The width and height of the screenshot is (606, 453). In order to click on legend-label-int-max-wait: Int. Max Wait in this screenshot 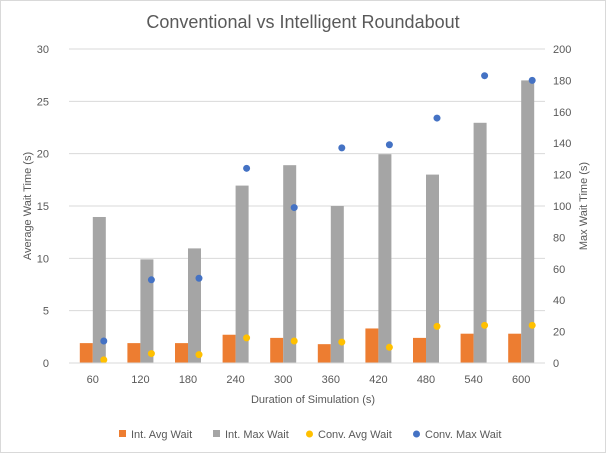, I will do `click(257, 435)`.